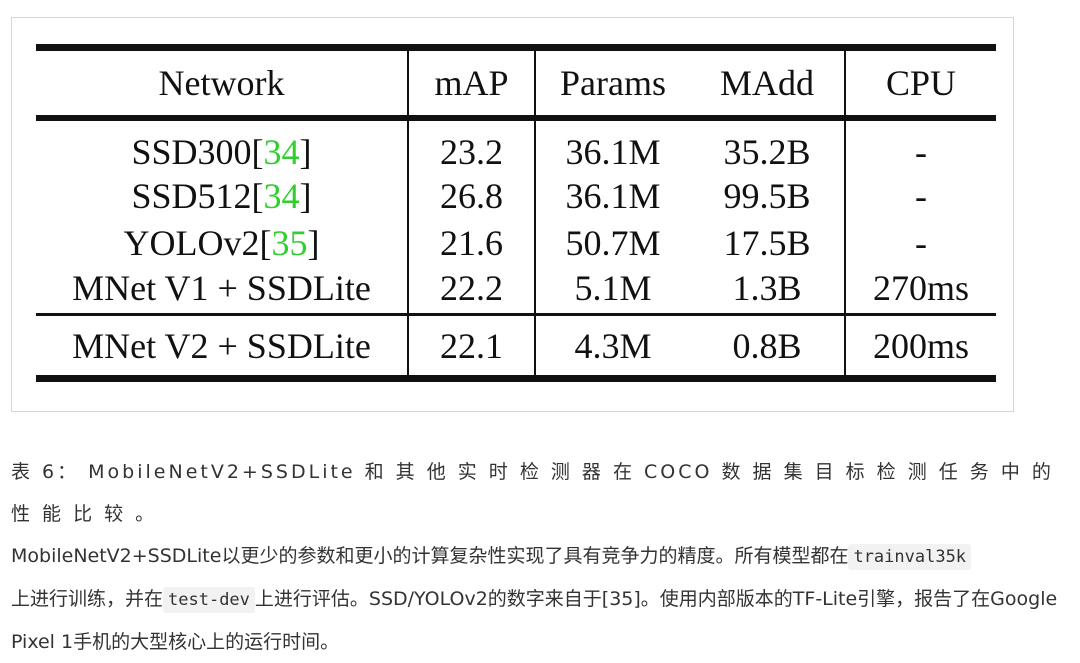  I want to click on header-map: mAP, so click(472, 82).